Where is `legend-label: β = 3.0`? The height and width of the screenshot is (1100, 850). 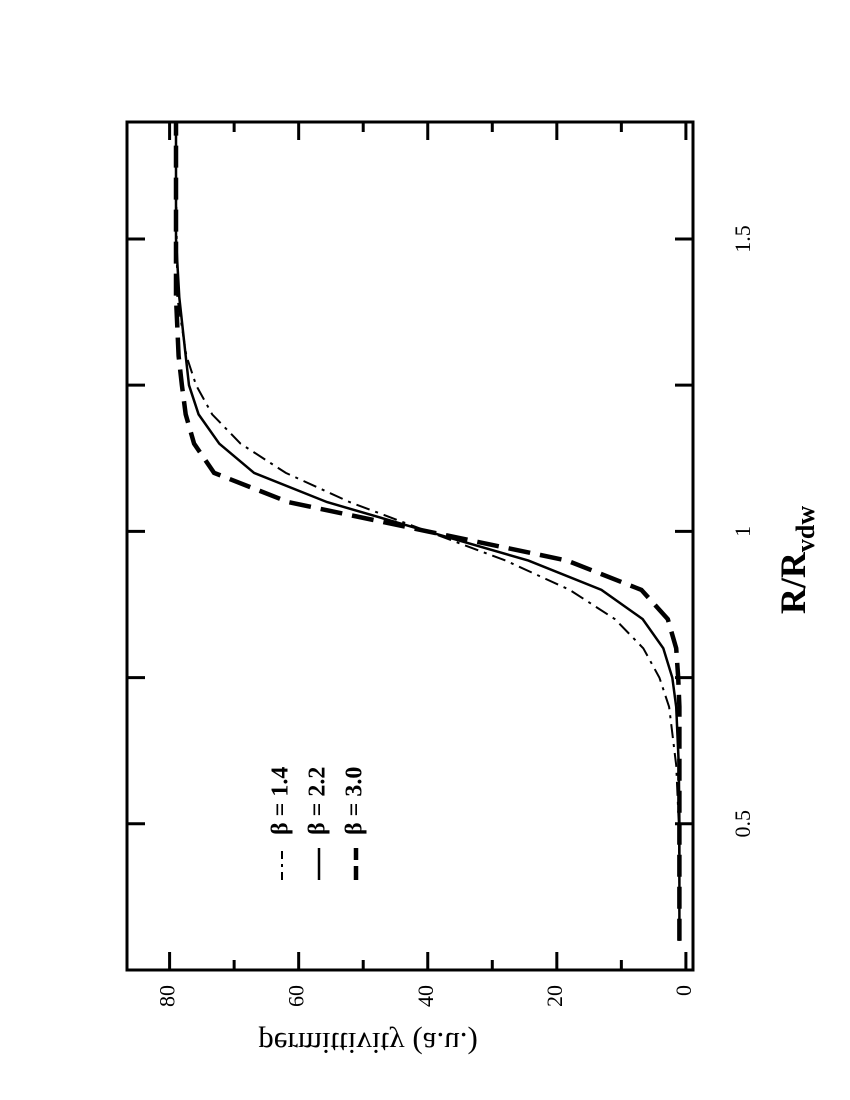
legend-label: β = 3.0 is located at coordinates (355, 801).